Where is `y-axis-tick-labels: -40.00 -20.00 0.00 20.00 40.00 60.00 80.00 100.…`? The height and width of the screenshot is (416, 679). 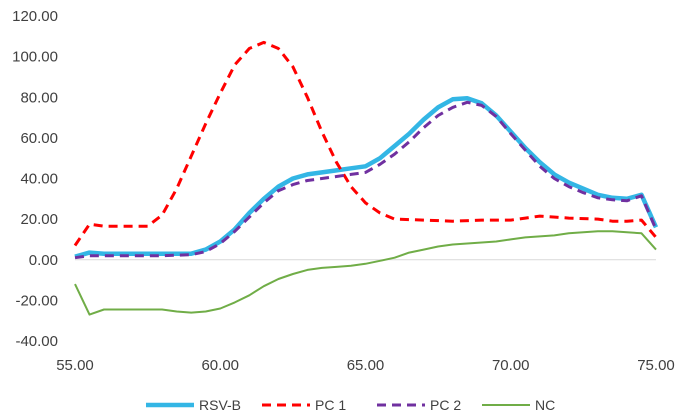 y-axis-tick-labels: -40.00 -20.00 0.00 20.00 40.00 60.00 80.00 100.… is located at coordinates (35, 179).